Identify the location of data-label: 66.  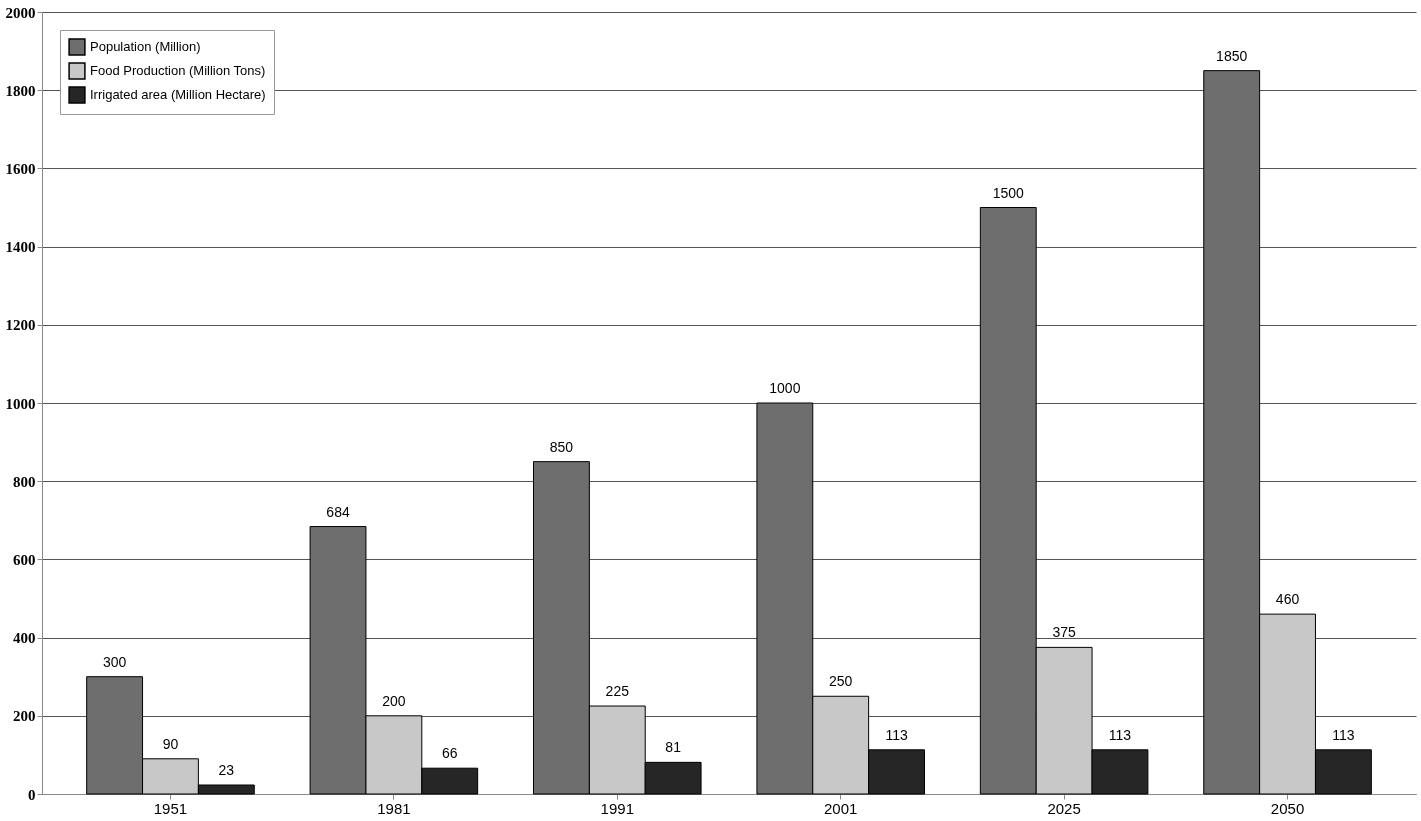
(449, 753).